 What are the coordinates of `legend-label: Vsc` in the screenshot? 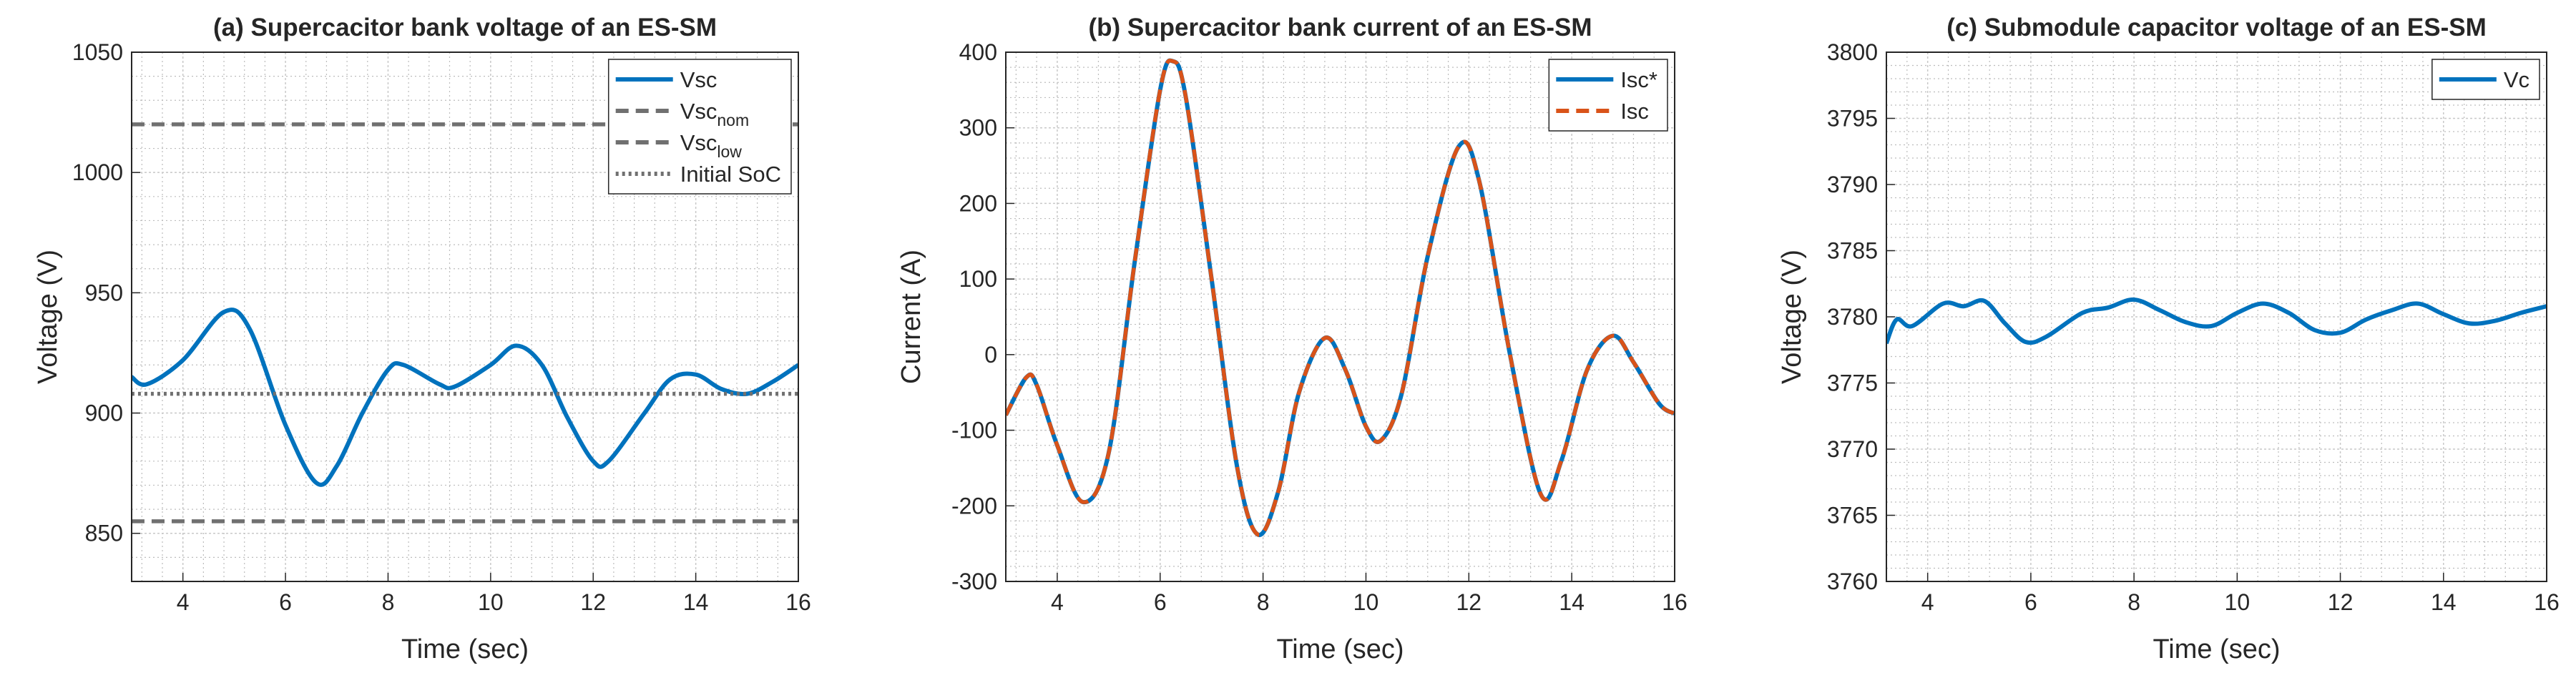 It's located at (699, 79).